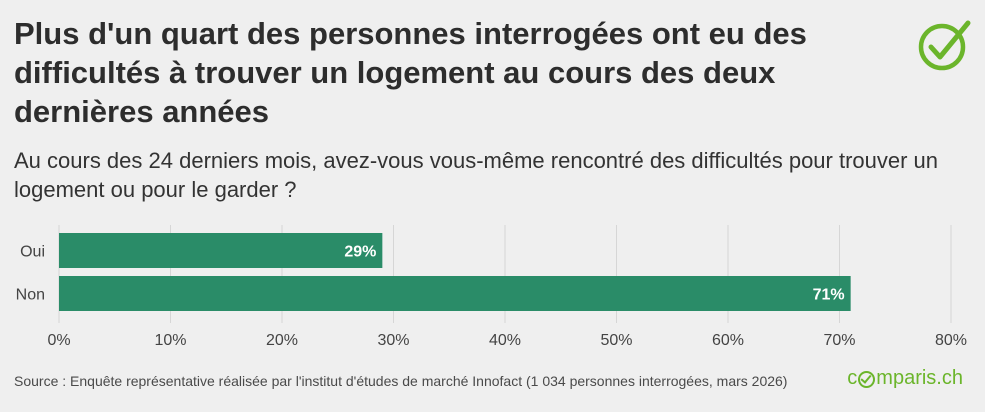  What do you see at coordinates (170, 340) in the screenshot?
I see `x-tick-label: 10%` at bounding box center [170, 340].